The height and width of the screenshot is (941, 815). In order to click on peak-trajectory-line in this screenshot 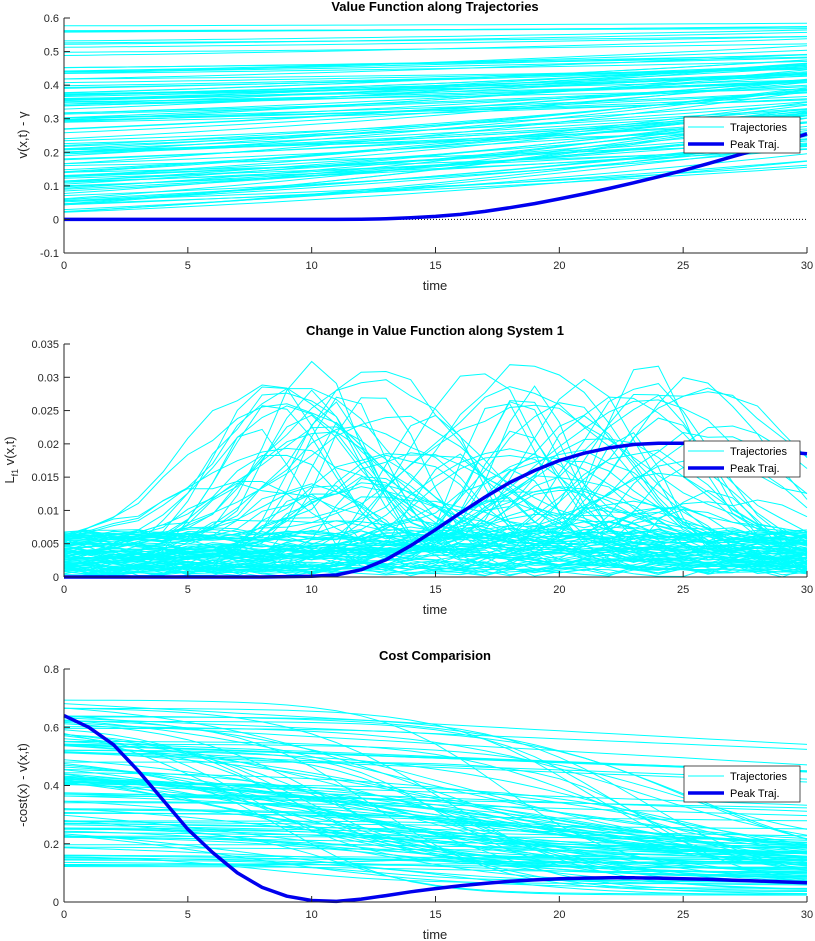, I will do `click(436, 177)`.